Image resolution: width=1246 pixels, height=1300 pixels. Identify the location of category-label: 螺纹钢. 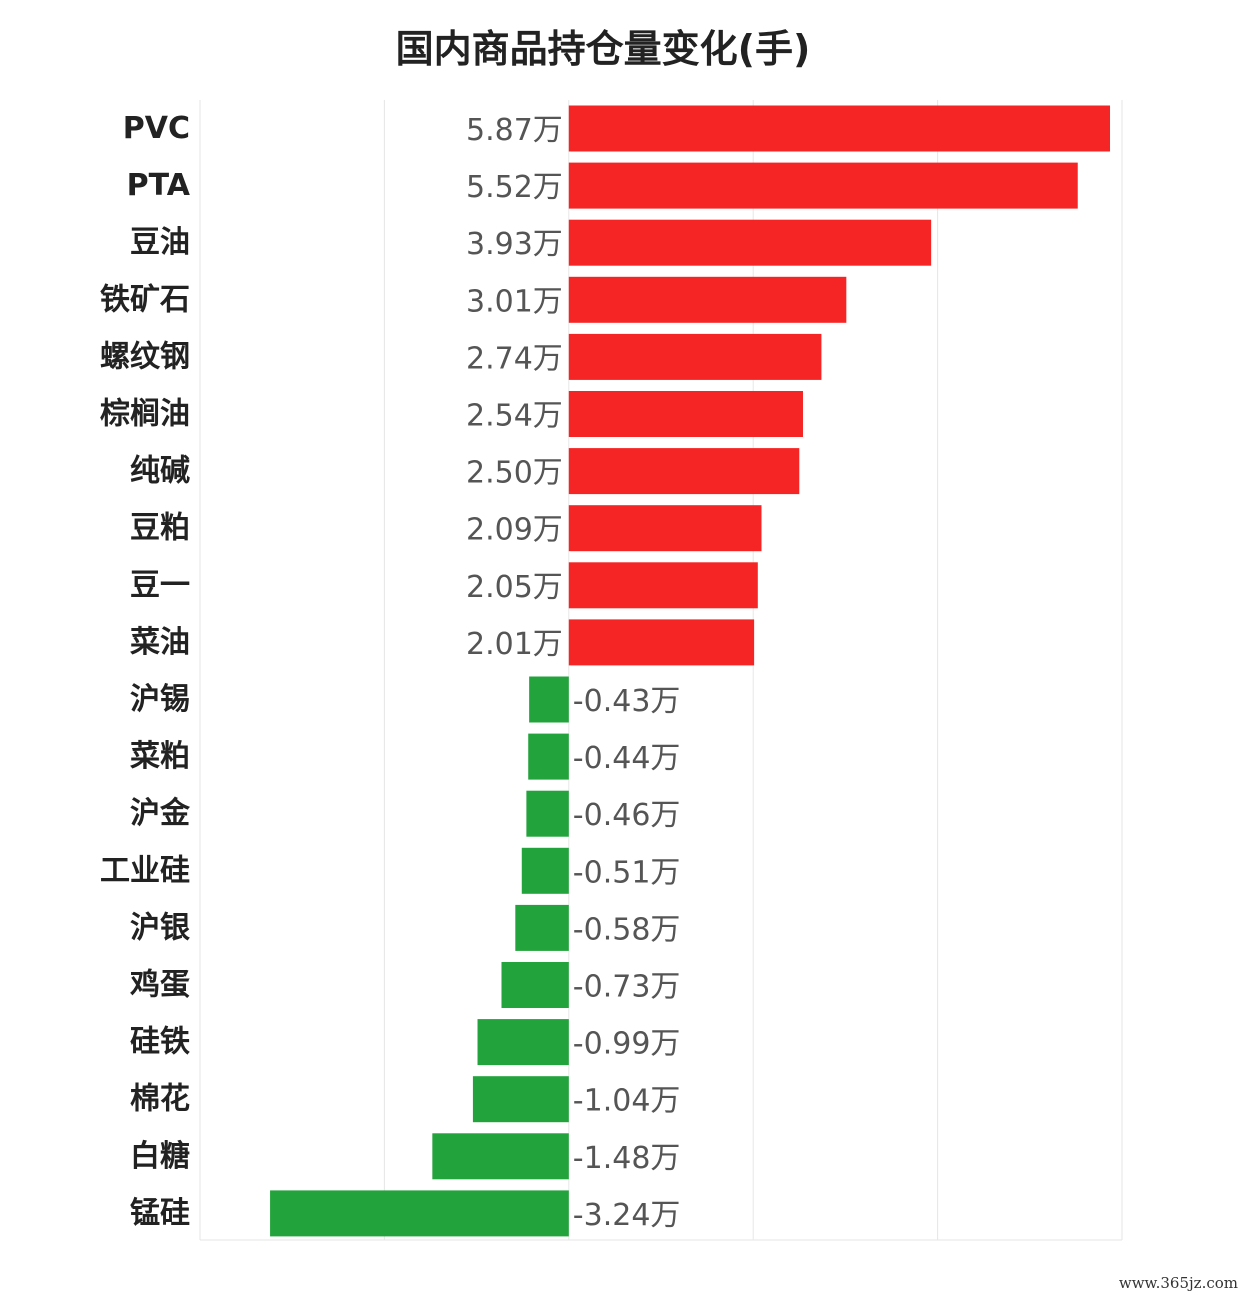
(145, 356).